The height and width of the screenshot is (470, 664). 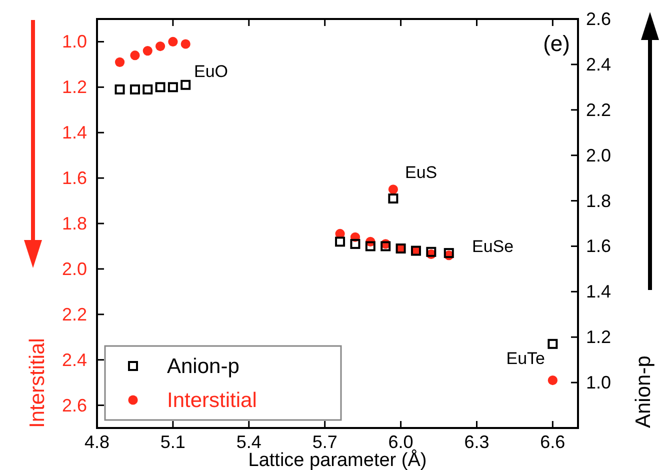 What do you see at coordinates (74, 405) in the screenshot?
I see `y-tick-label: 2.6` at bounding box center [74, 405].